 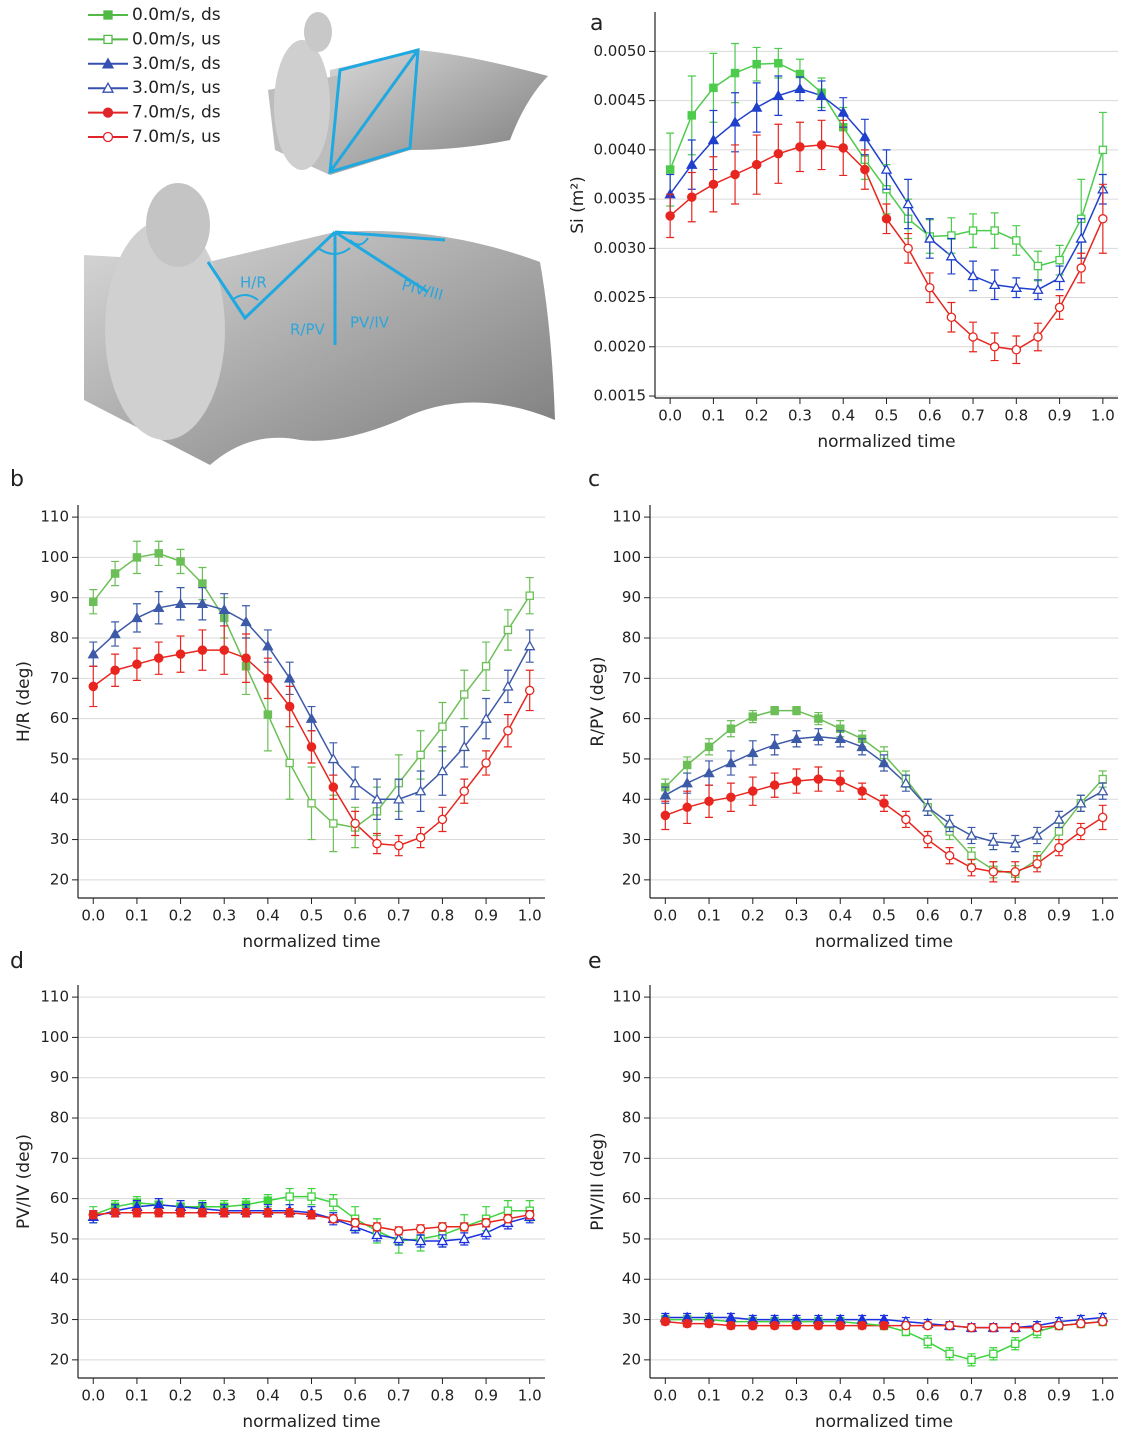 What do you see at coordinates (797, 1396) in the screenshot?
I see `x-tick-label: 0.3` at bounding box center [797, 1396].